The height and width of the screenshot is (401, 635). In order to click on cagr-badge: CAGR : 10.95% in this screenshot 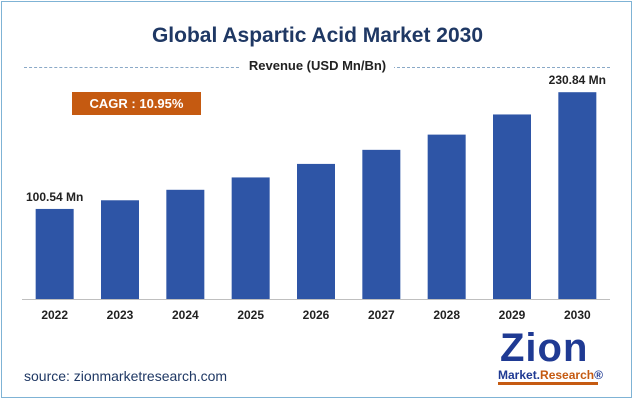, I will do `click(136, 103)`.